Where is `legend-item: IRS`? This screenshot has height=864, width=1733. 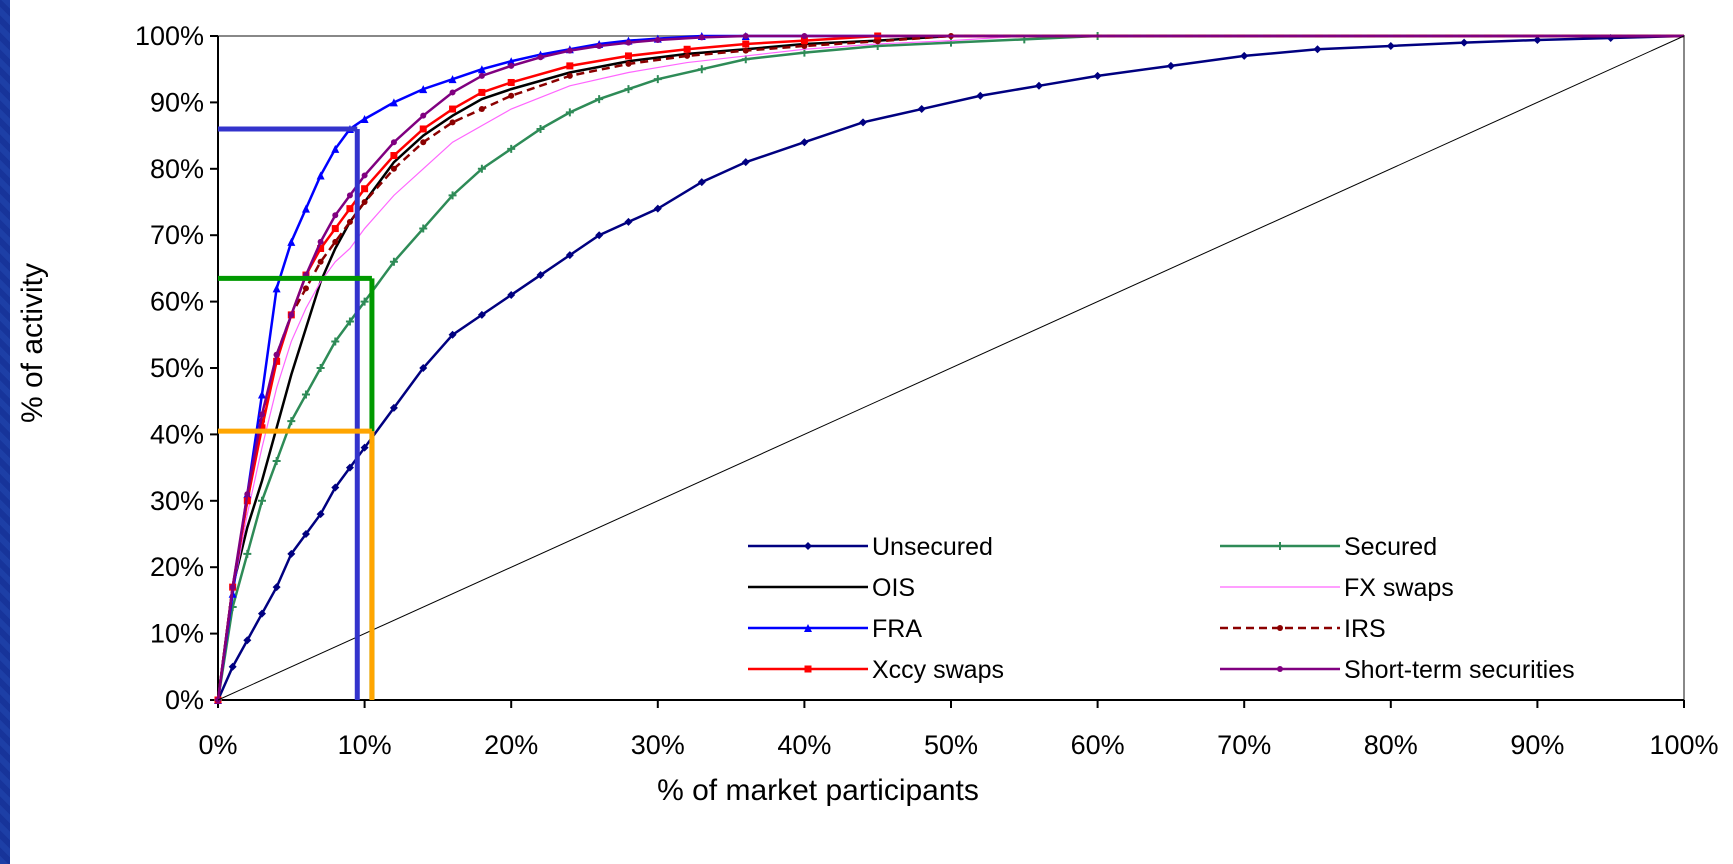
legend-item: IRS is located at coordinates (1303, 629).